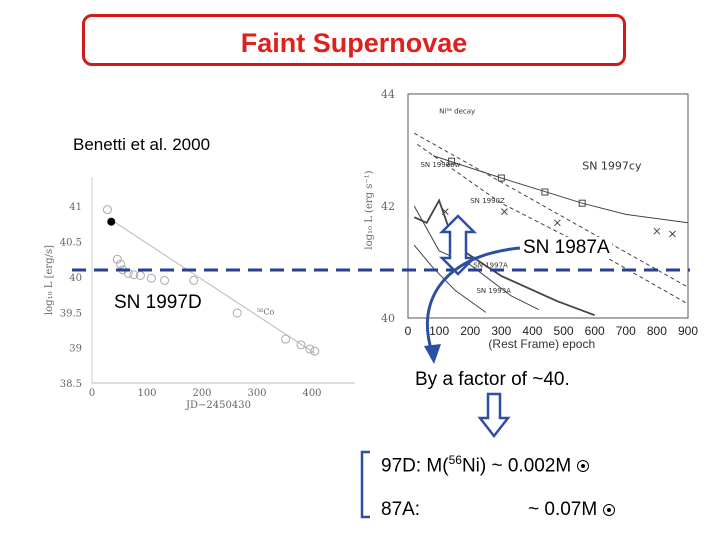  Describe the element at coordinates (487, 201) in the screenshot. I see `right-series-label: SN 1990Z` at that location.